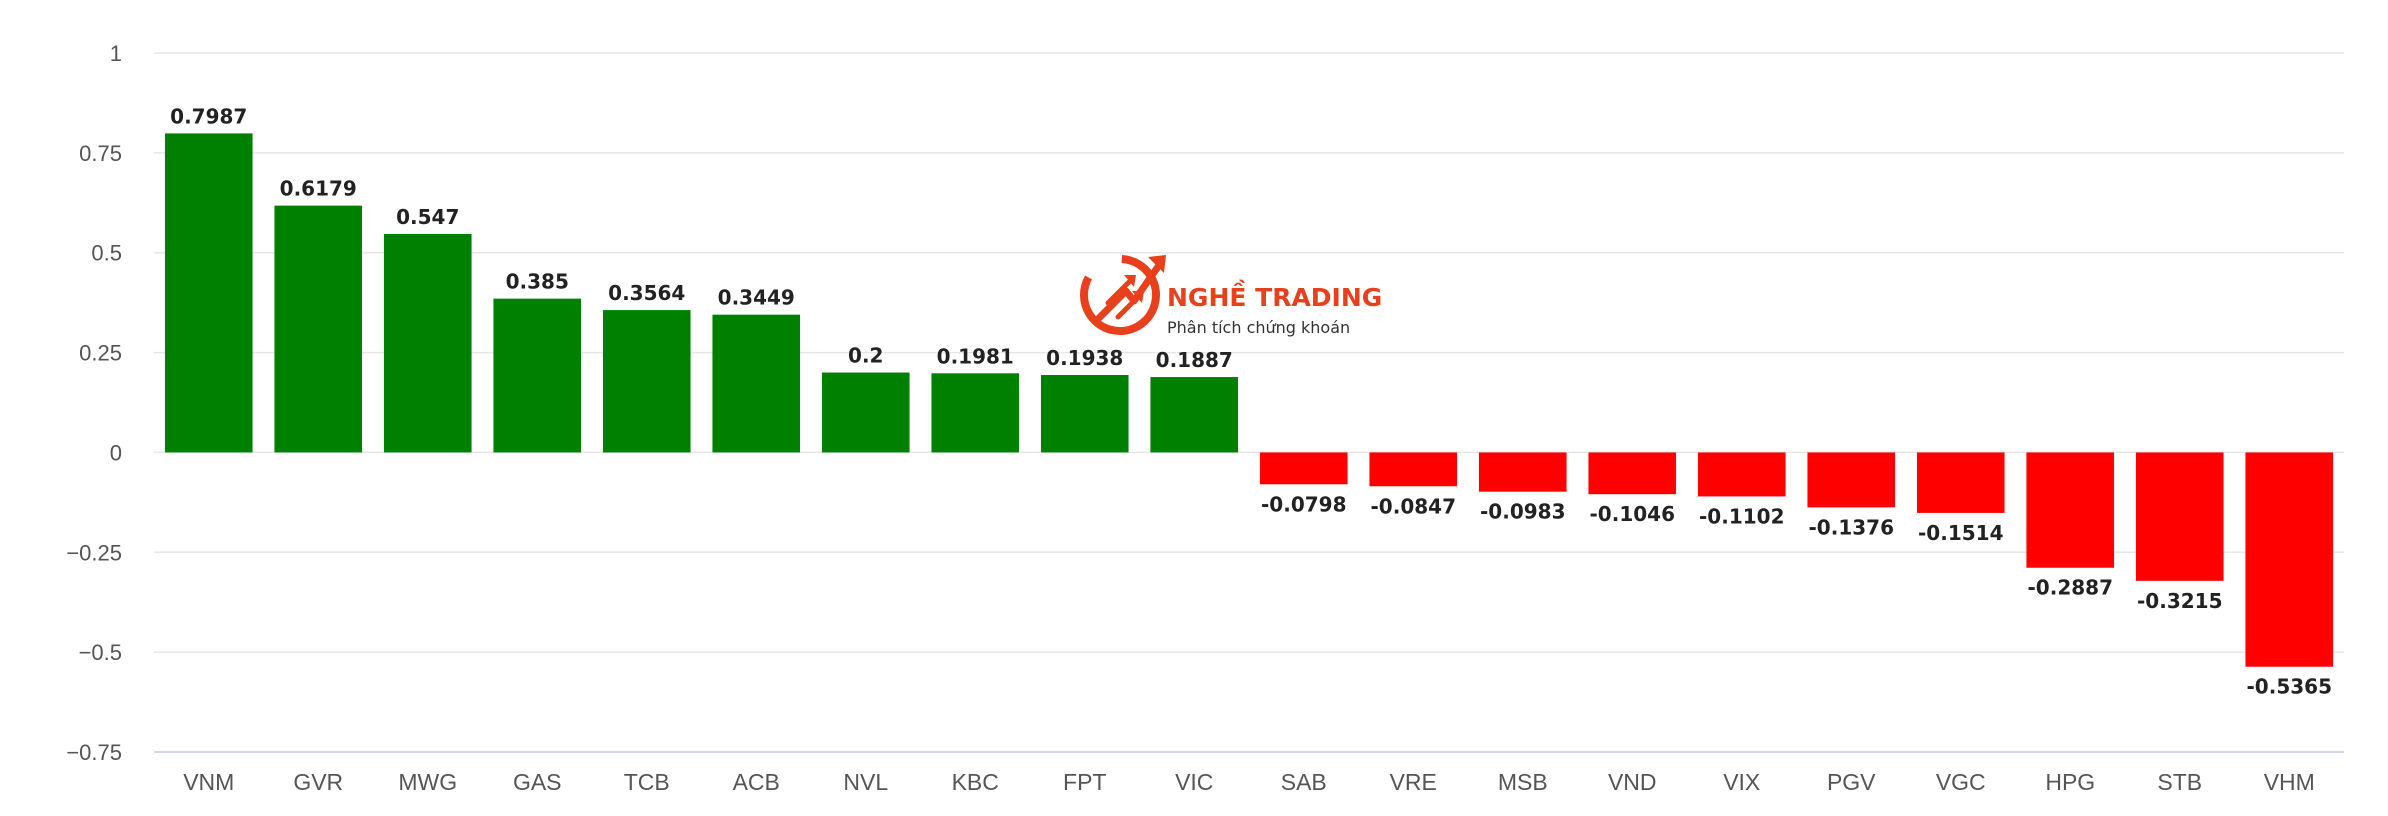  Describe the element at coordinates (975, 782) in the screenshot. I see `x-category-label: KBC` at that location.